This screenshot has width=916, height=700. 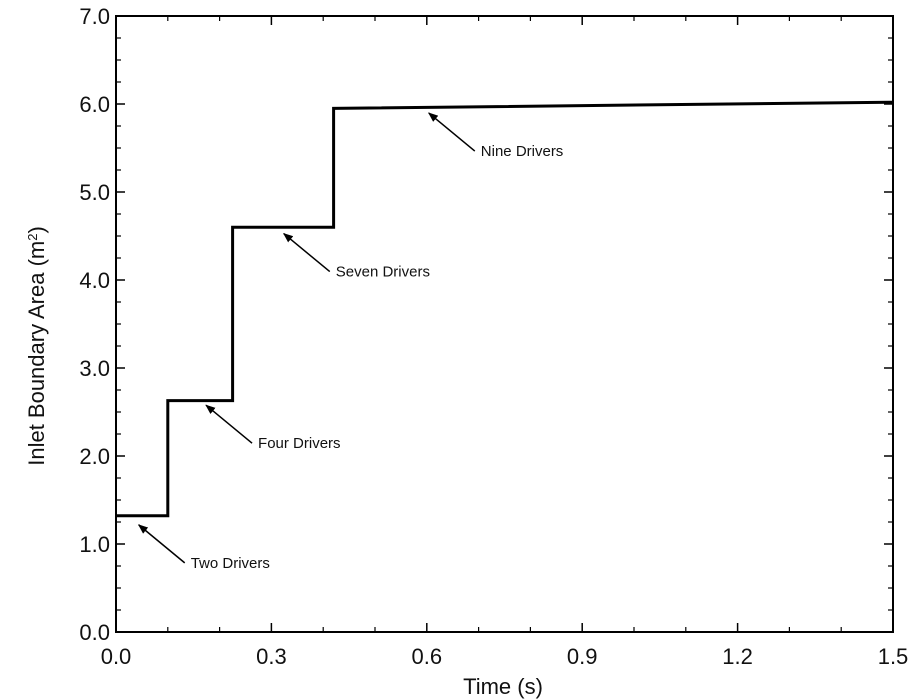 What do you see at coordinates (94, 368) in the screenshot?
I see `y-tick-label: 3.0` at bounding box center [94, 368].